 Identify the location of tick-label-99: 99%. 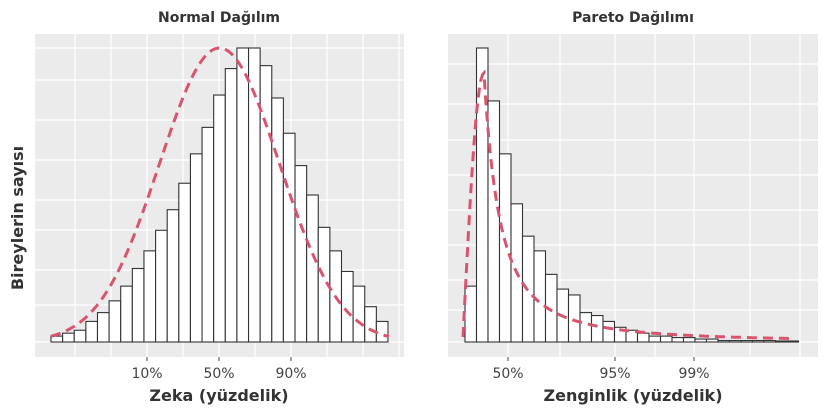
(693, 374).